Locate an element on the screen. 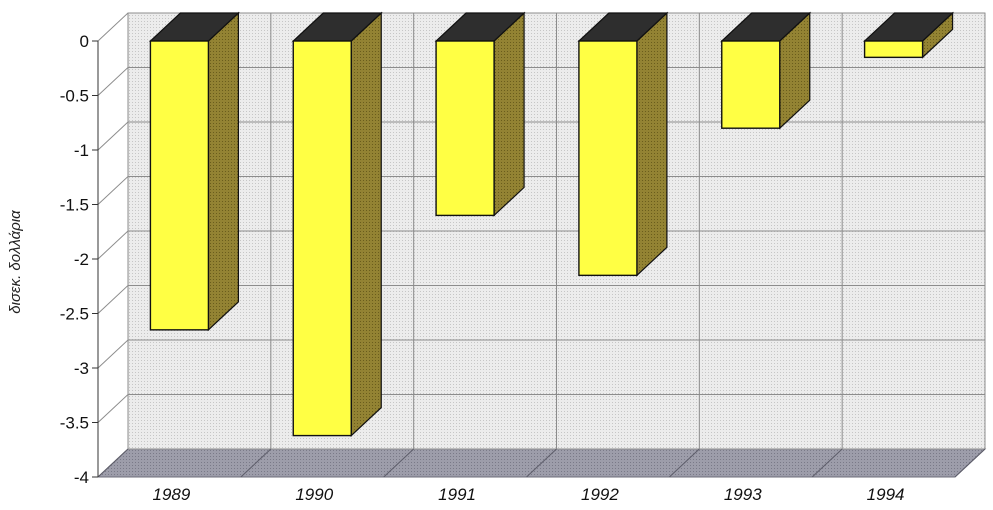  x-tick-label: 1989 is located at coordinates (172, 494).